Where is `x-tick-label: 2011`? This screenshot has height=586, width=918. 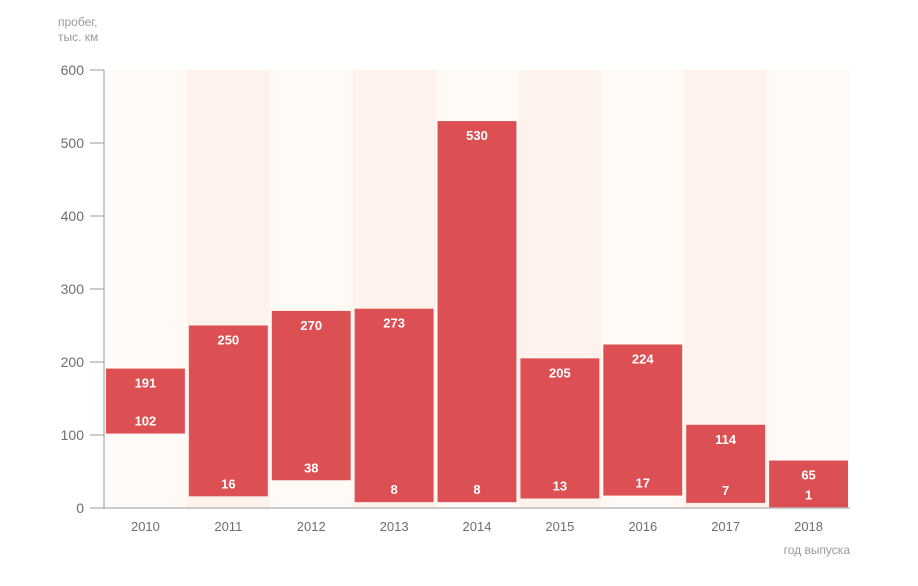 x-tick-label: 2011 is located at coordinates (228, 526).